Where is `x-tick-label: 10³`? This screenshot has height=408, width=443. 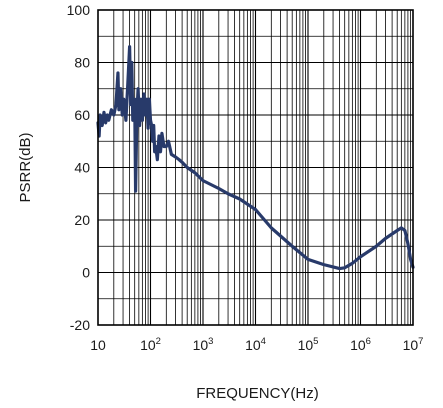 x-tick-label: 10³ is located at coordinates (203, 344).